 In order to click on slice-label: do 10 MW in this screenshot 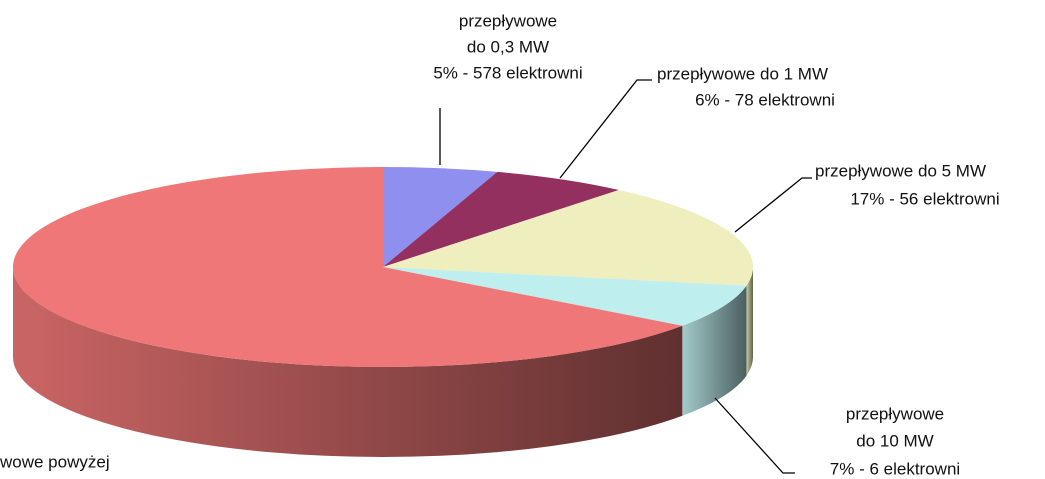, I will do `click(894, 440)`.